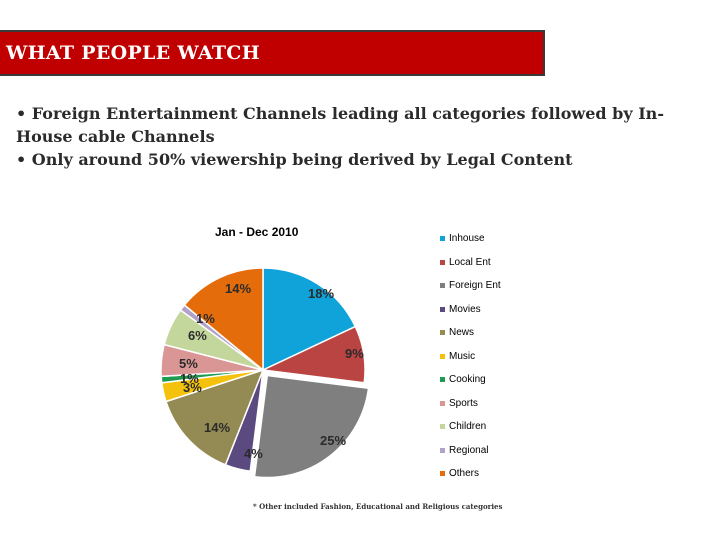 The width and height of the screenshot is (728, 546). Describe the element at coordinates (354, 353) in the screenshot. I see `slice-data-label: 9%` at that location.